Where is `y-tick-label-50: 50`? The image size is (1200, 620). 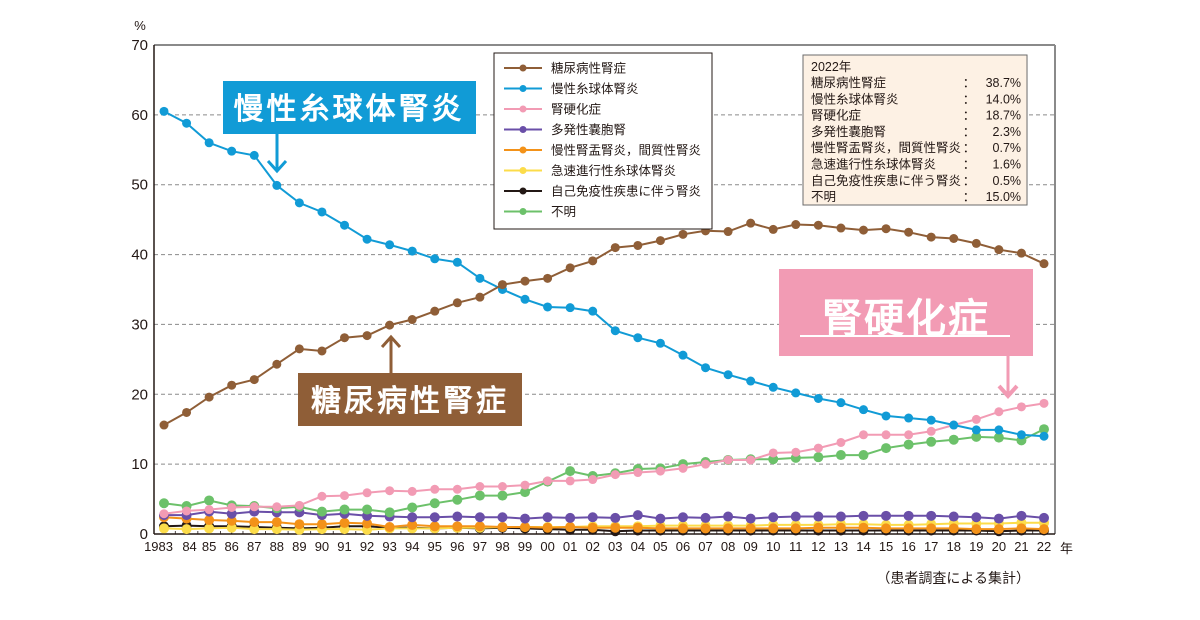
y-tick-label-50: 50 is located at coordinates (139, 185).